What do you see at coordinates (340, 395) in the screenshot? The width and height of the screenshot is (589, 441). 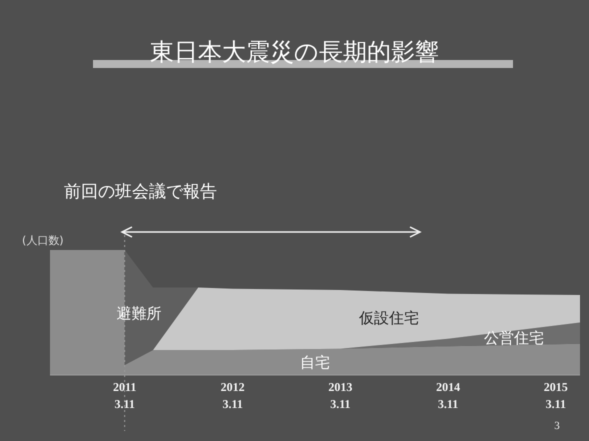 I see `x-tick-label: 2013 3.11` at bounding box center [340, 395].